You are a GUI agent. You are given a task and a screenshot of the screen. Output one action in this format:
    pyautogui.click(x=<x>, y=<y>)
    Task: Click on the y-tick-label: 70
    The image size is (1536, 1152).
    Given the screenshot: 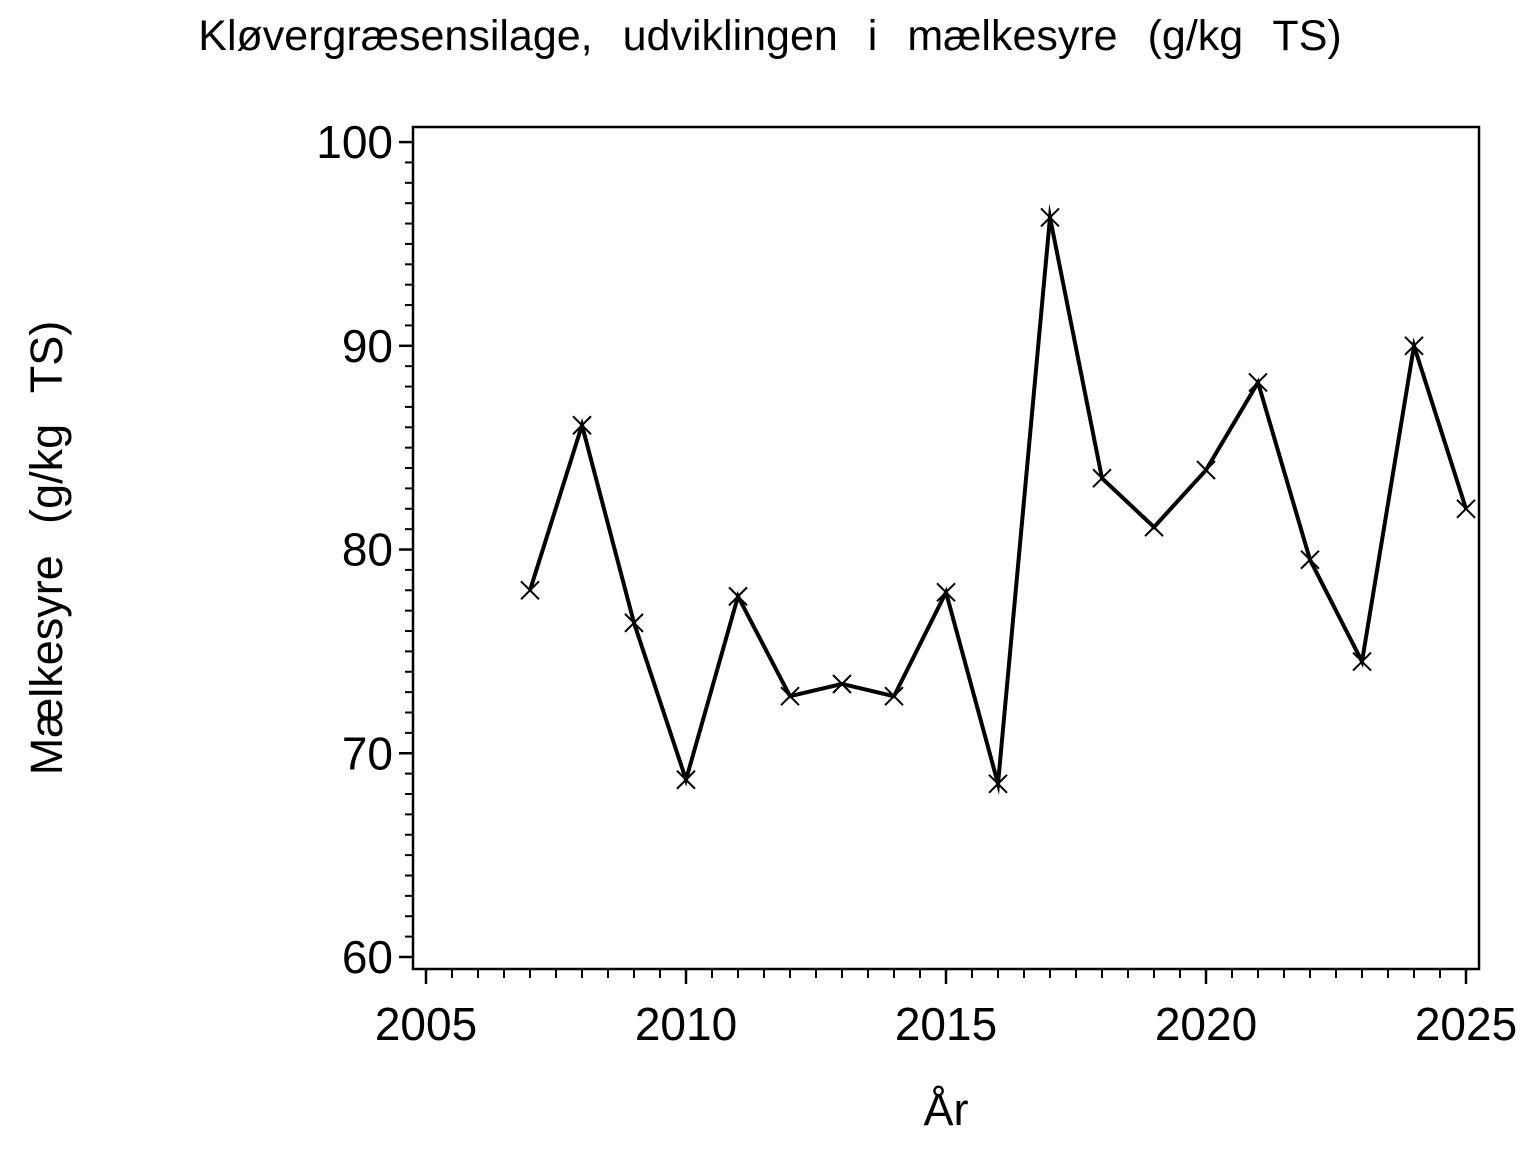 What is the action you would take?
    pyautogui.click(x=367, y=753)
    